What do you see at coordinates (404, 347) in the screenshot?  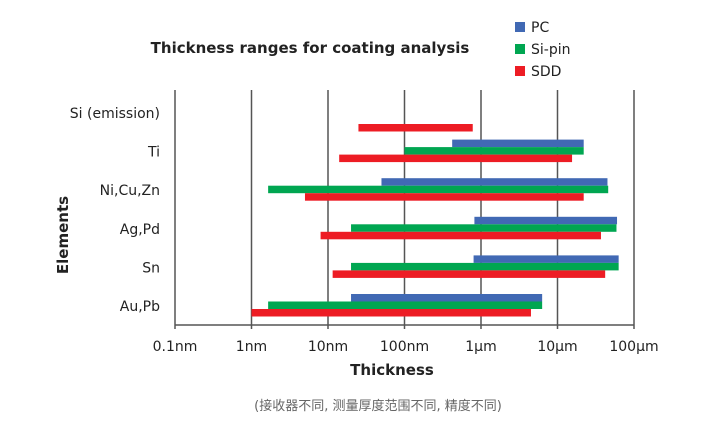 I see `x-tick-label: 100nm` at bounding box center [404, 347].